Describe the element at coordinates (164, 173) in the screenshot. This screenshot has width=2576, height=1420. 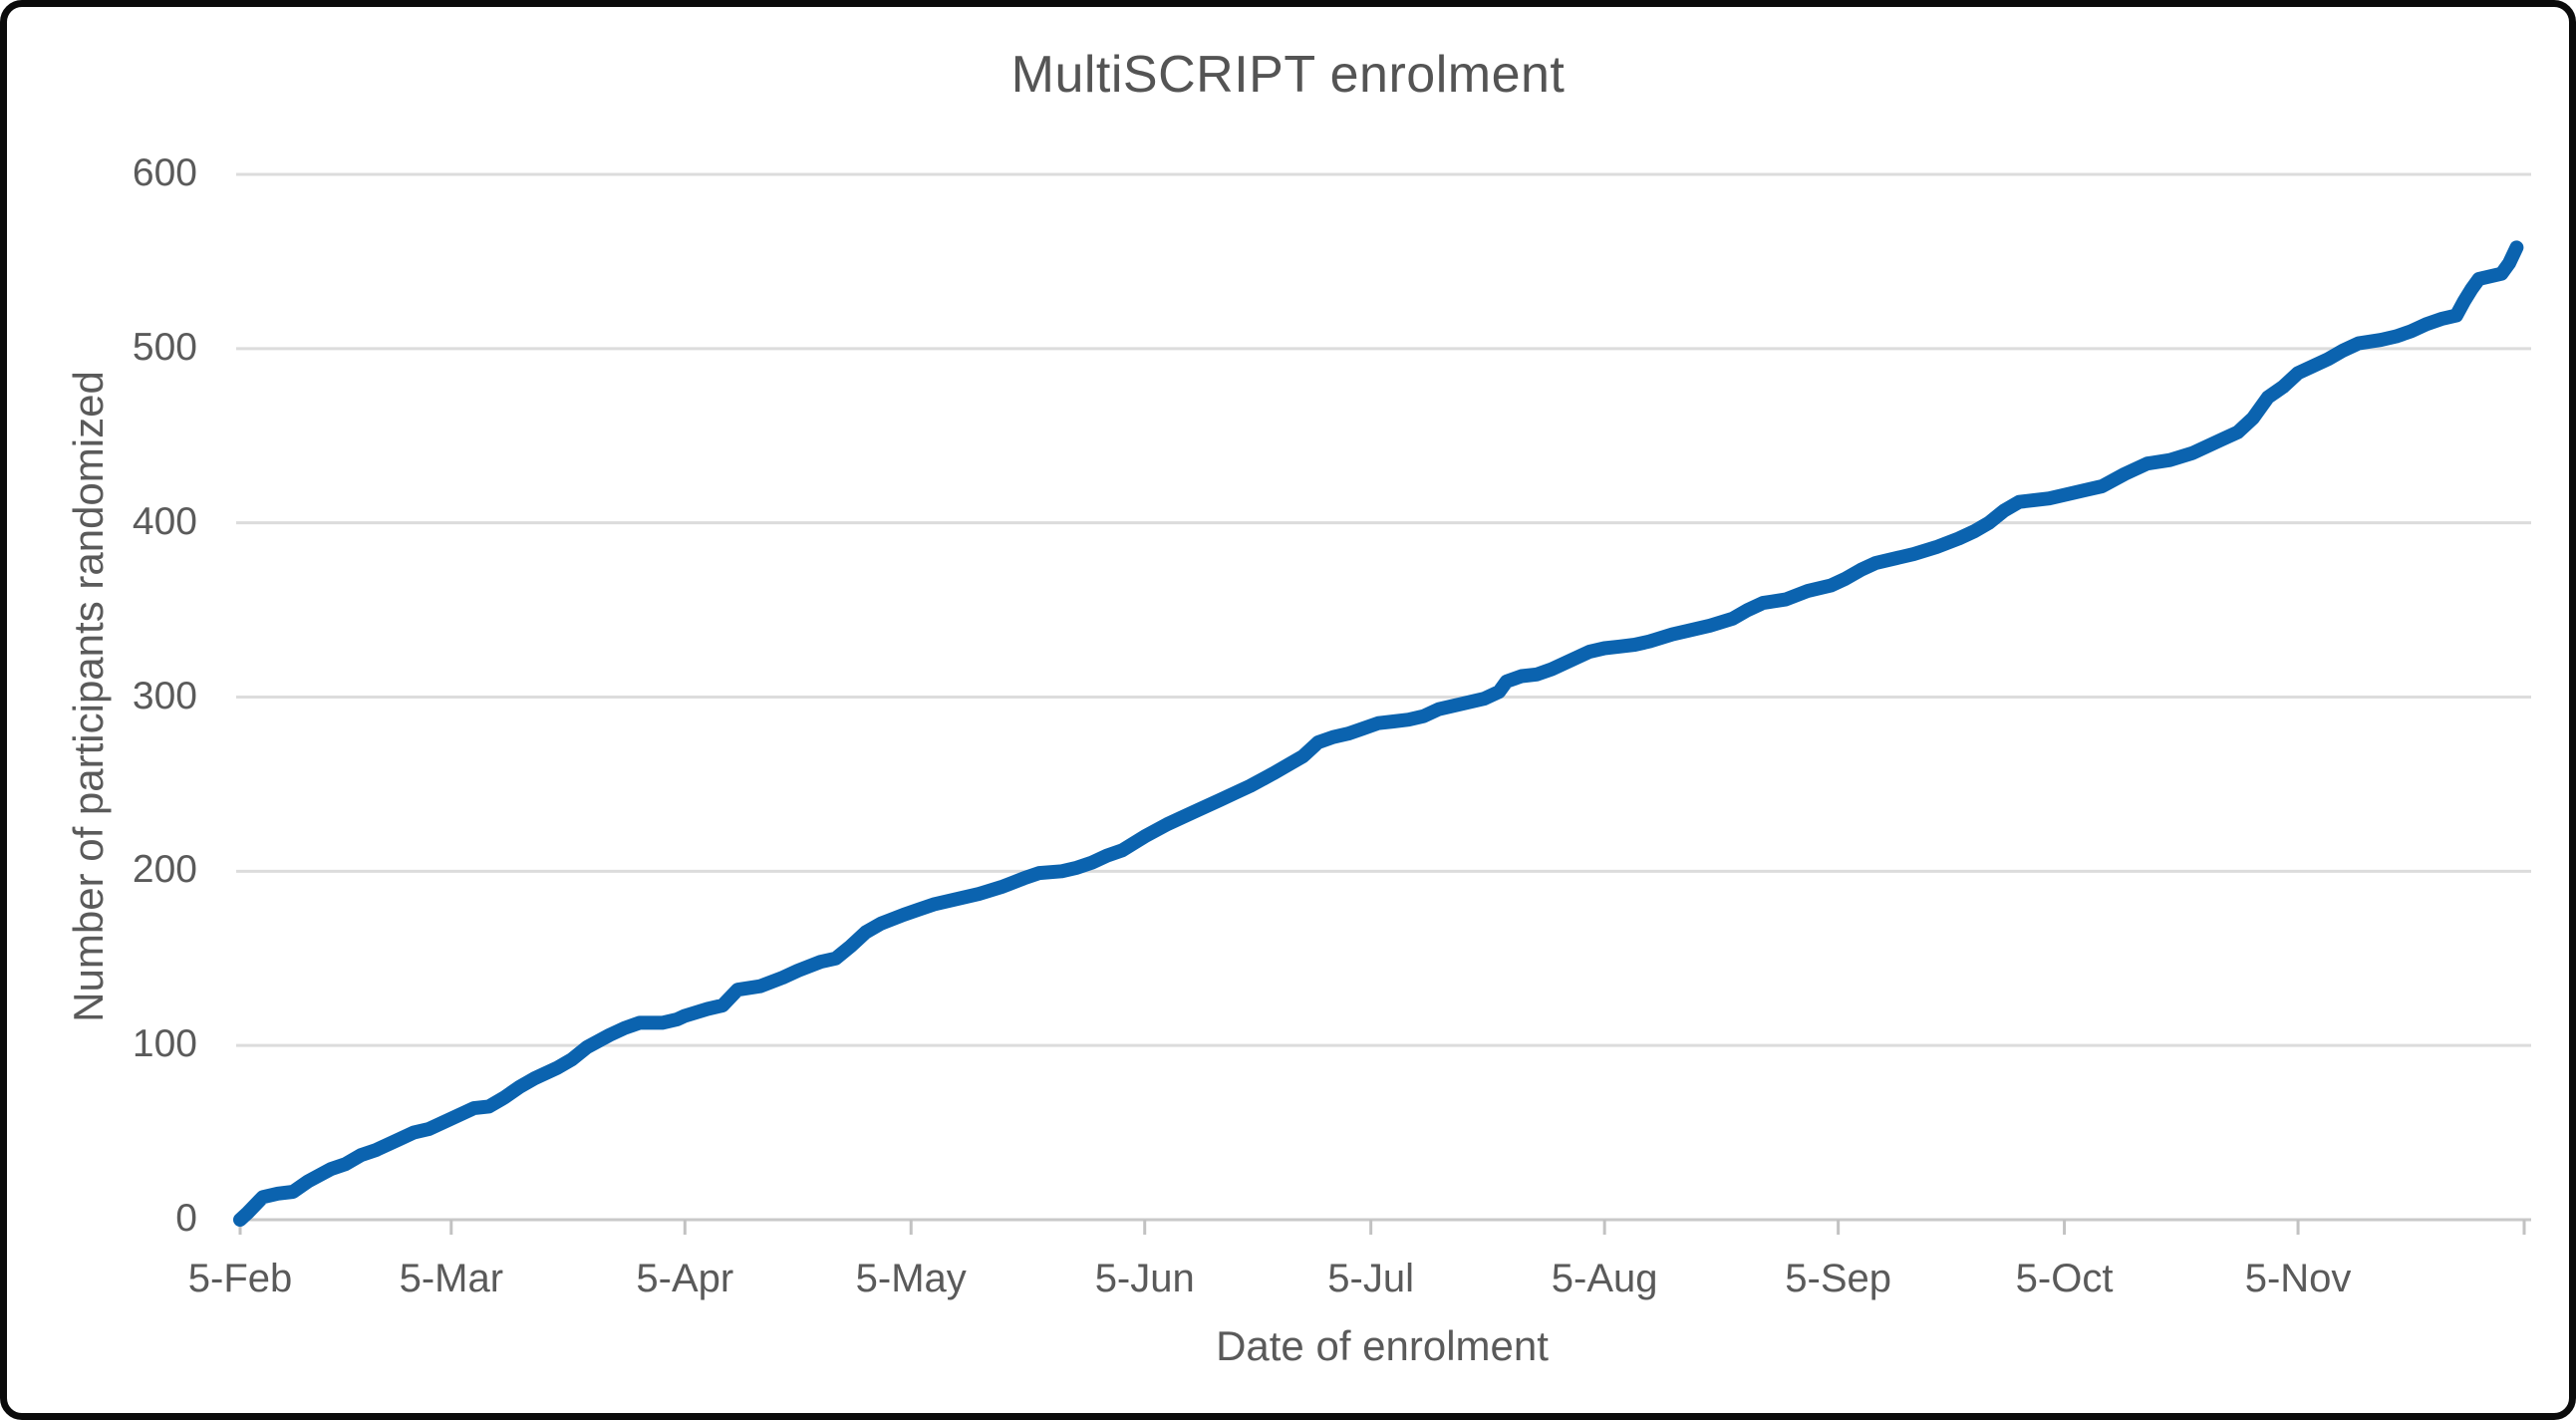
I see `y-tick-label-600: 600` at that location.